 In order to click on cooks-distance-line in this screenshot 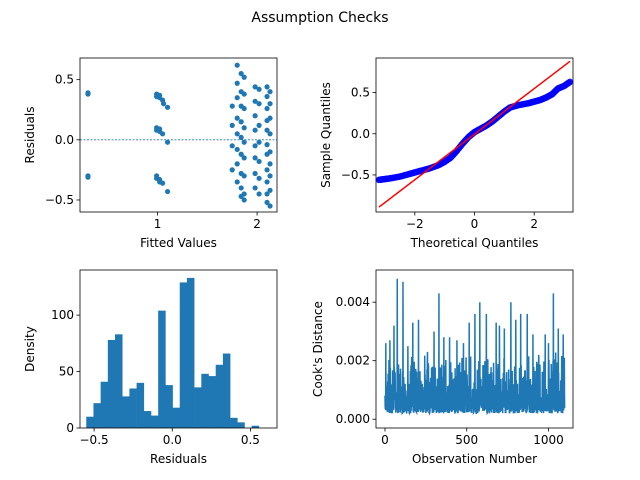, I will do `click(475, 347)`.